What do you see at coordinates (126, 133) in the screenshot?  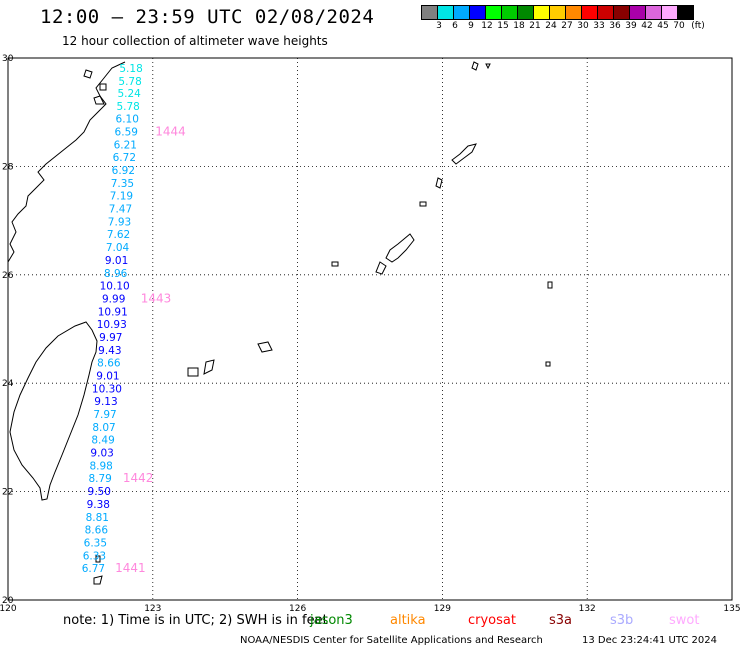 I see `wave-height-label: 6.59` at bounding box center [126, 133].